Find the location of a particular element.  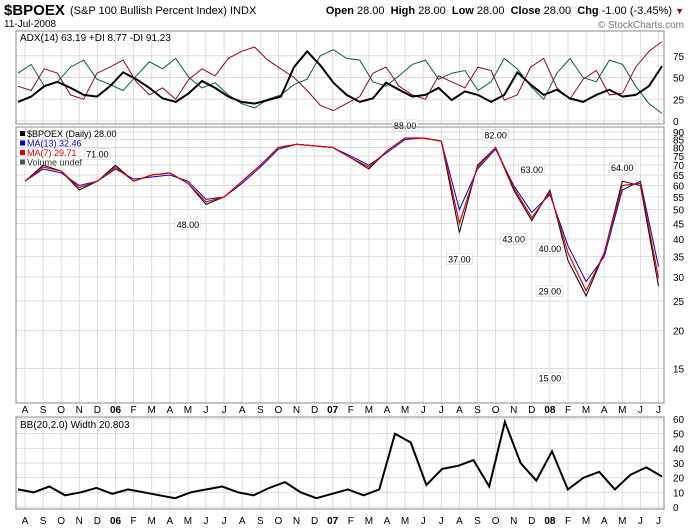

data-label-text: 82.00 is located at coordinates (495, 135).